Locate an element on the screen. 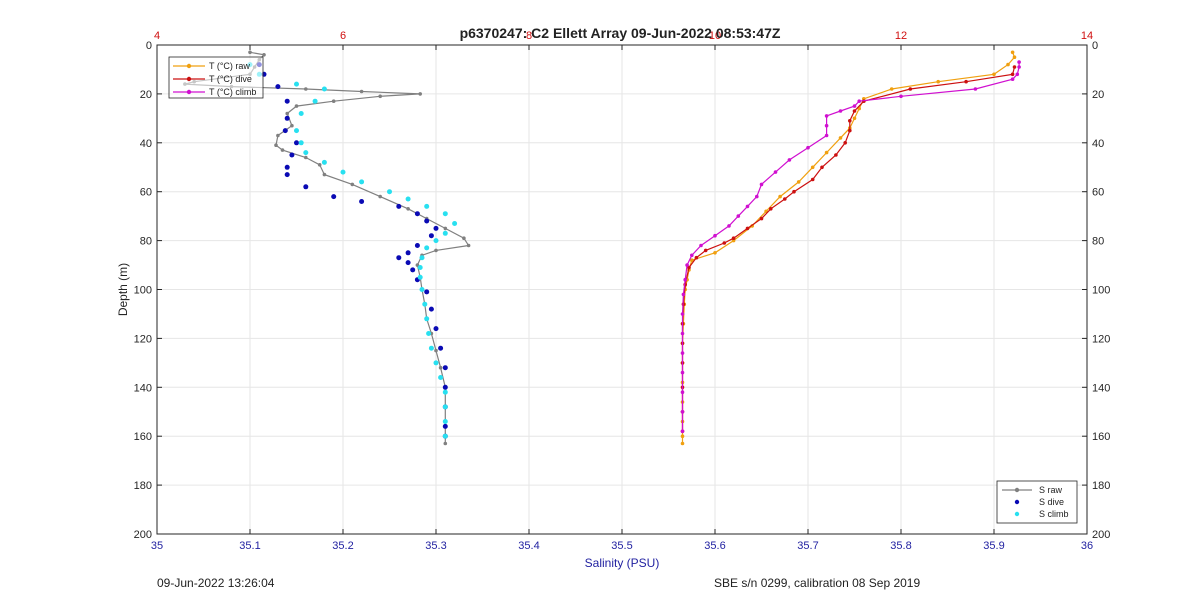 The height and width of the screenshot is (601, 1200). y-tick-label: 120 is located at coordinates (143, 339).